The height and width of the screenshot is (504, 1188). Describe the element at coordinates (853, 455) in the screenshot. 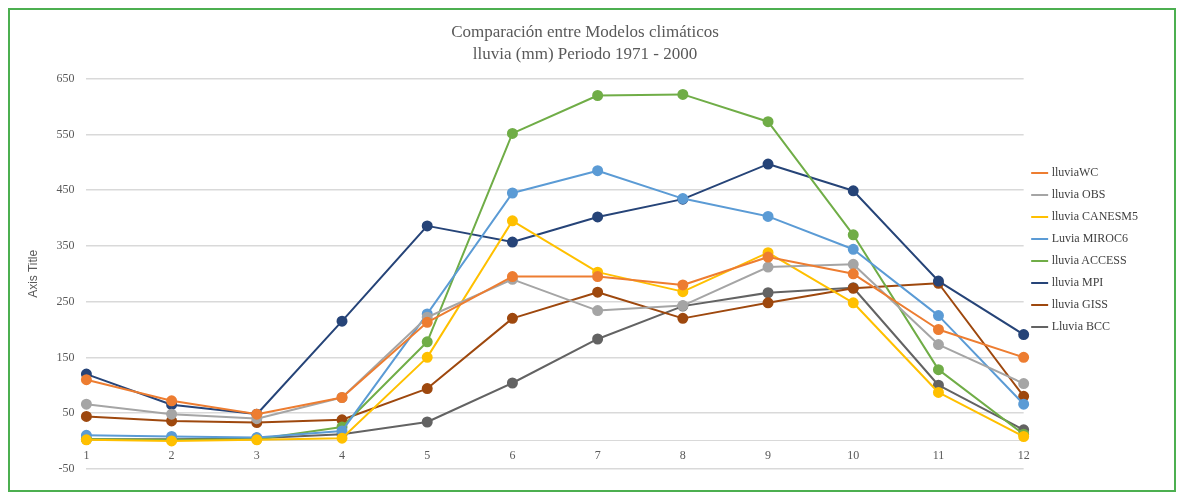

I see `x-tick-label: 10` at that location.